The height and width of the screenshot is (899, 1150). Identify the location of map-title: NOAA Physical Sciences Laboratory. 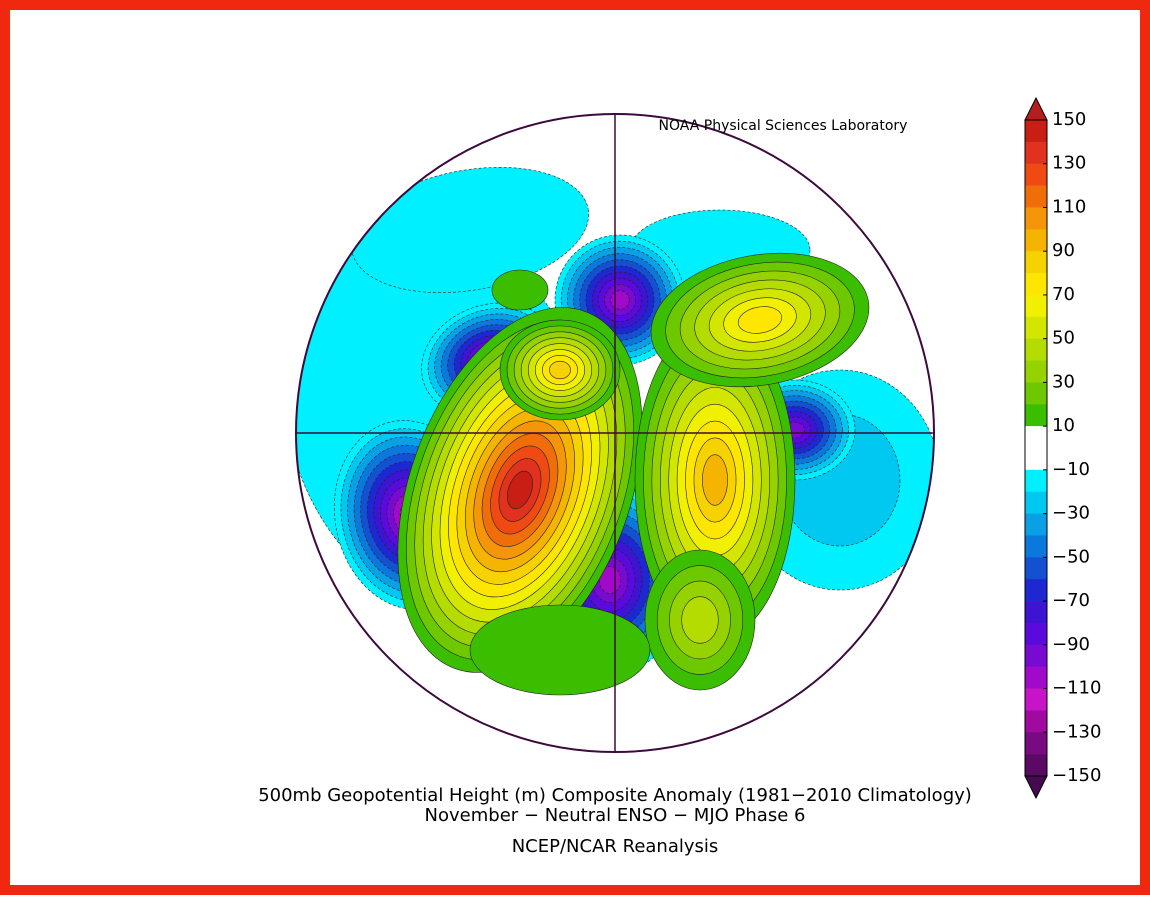
(783, 126).